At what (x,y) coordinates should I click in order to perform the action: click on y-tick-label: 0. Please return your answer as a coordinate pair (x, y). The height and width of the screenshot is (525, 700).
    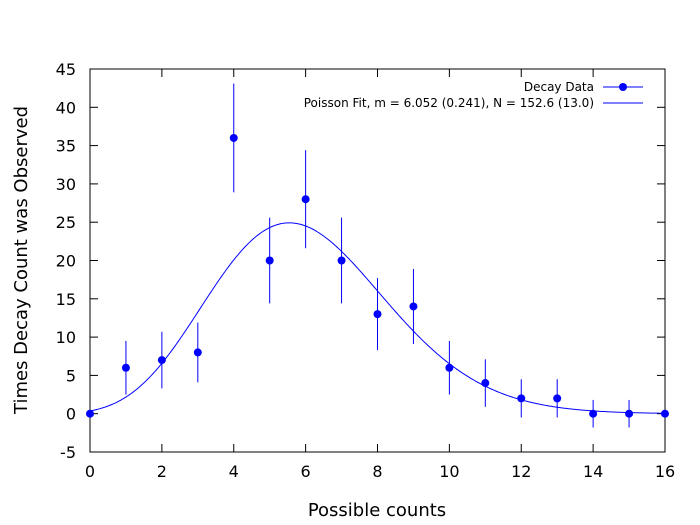
    Looking at the image, I should click on (71, 414).